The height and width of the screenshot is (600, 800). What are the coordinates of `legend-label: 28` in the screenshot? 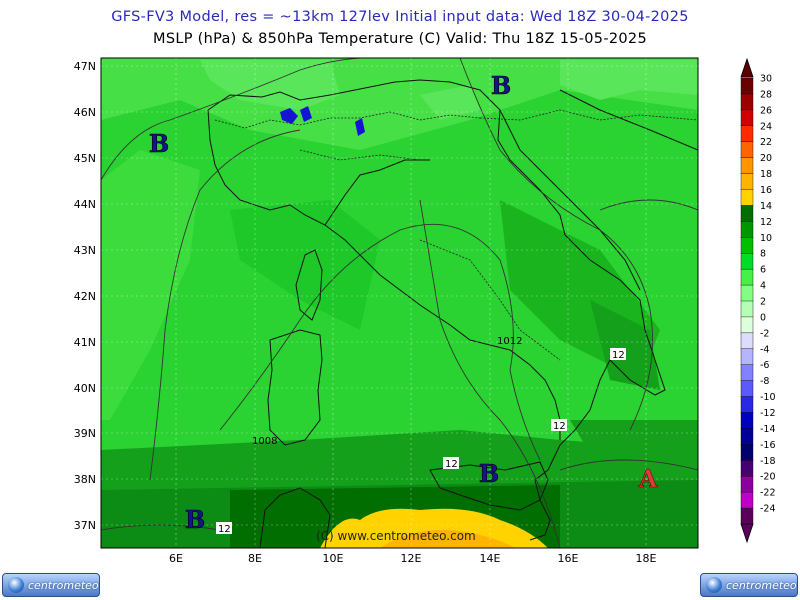 It's located at (766, 94).